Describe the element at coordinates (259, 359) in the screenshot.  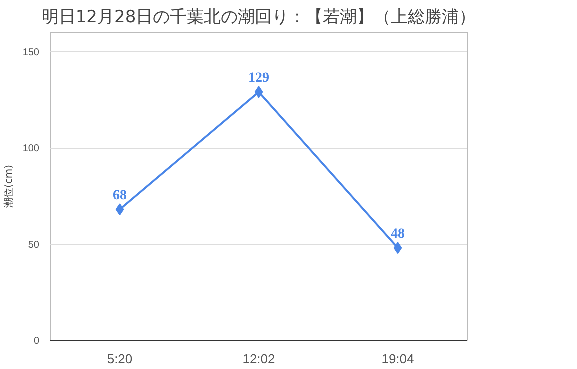
I see `x-tick-label: 12:02` at that location.